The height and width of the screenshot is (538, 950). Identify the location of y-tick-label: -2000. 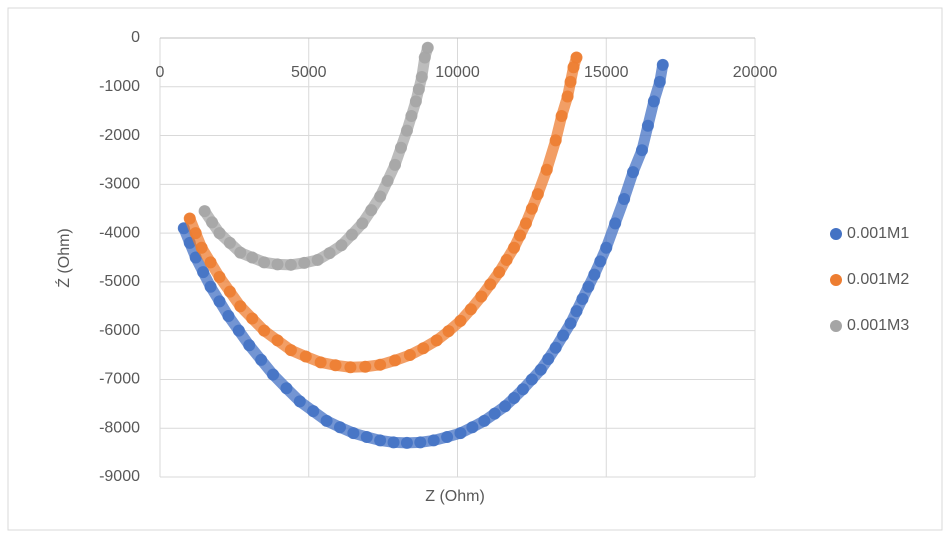
(119, 135).